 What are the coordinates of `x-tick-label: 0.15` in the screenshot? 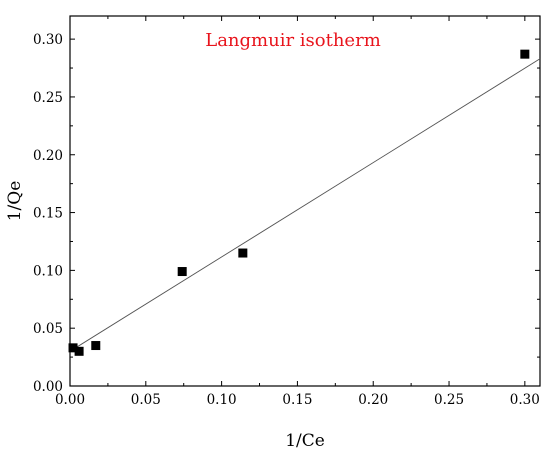 It's located at (297, 400).